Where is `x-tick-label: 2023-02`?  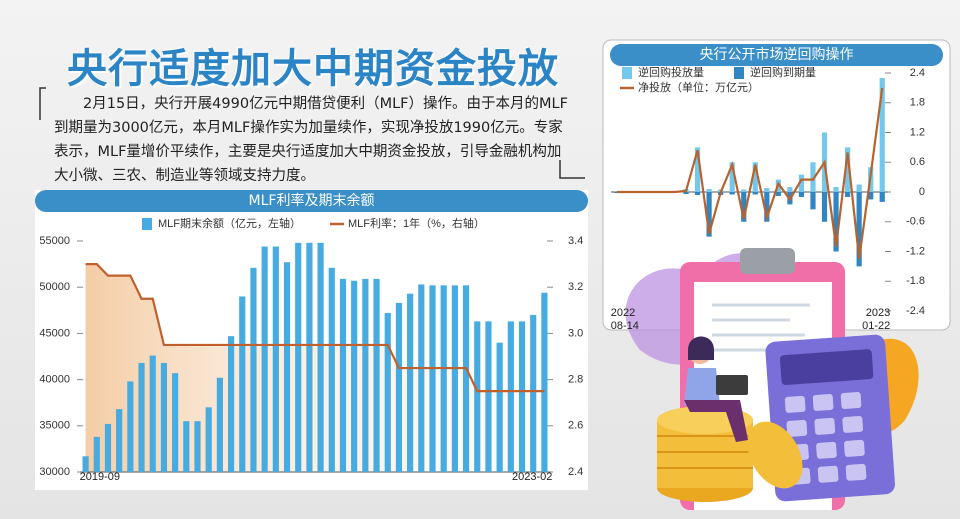 x-tick-label: 2023-02 is located at coordinates (532, 477).